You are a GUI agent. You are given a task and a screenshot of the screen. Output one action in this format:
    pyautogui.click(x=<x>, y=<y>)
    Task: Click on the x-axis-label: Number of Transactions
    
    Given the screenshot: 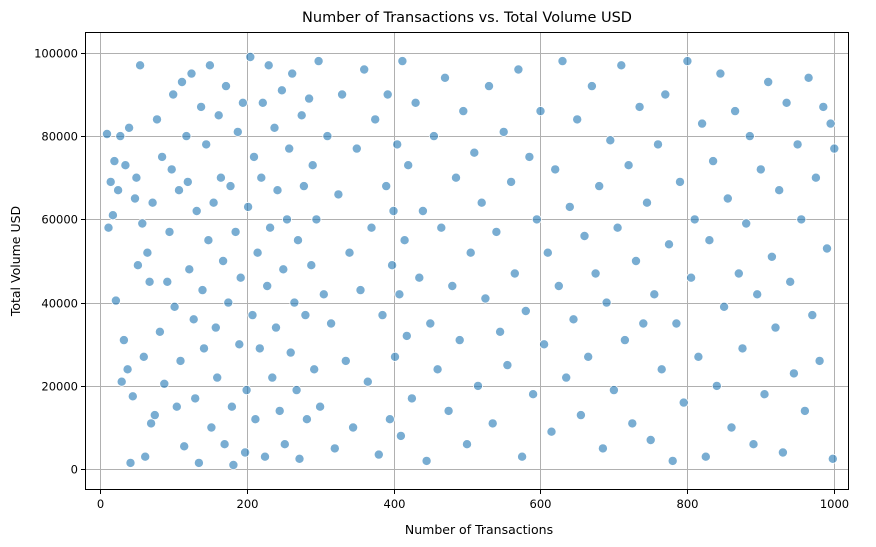 What is the action you would take?
    pyautogui.click(x=479, y=529)
    